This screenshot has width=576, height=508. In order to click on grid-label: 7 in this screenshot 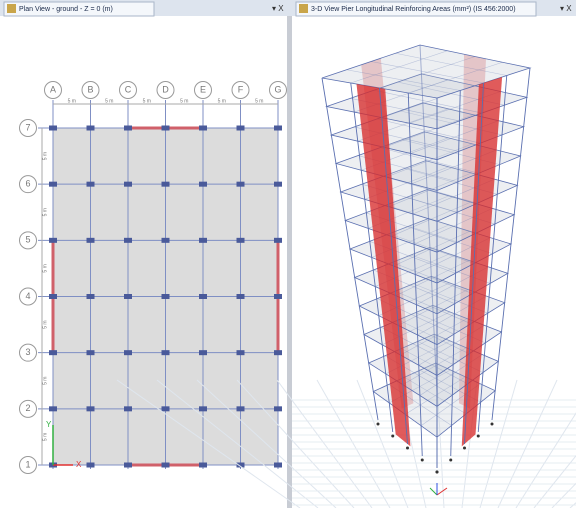, I will do `click(27, 127)`.